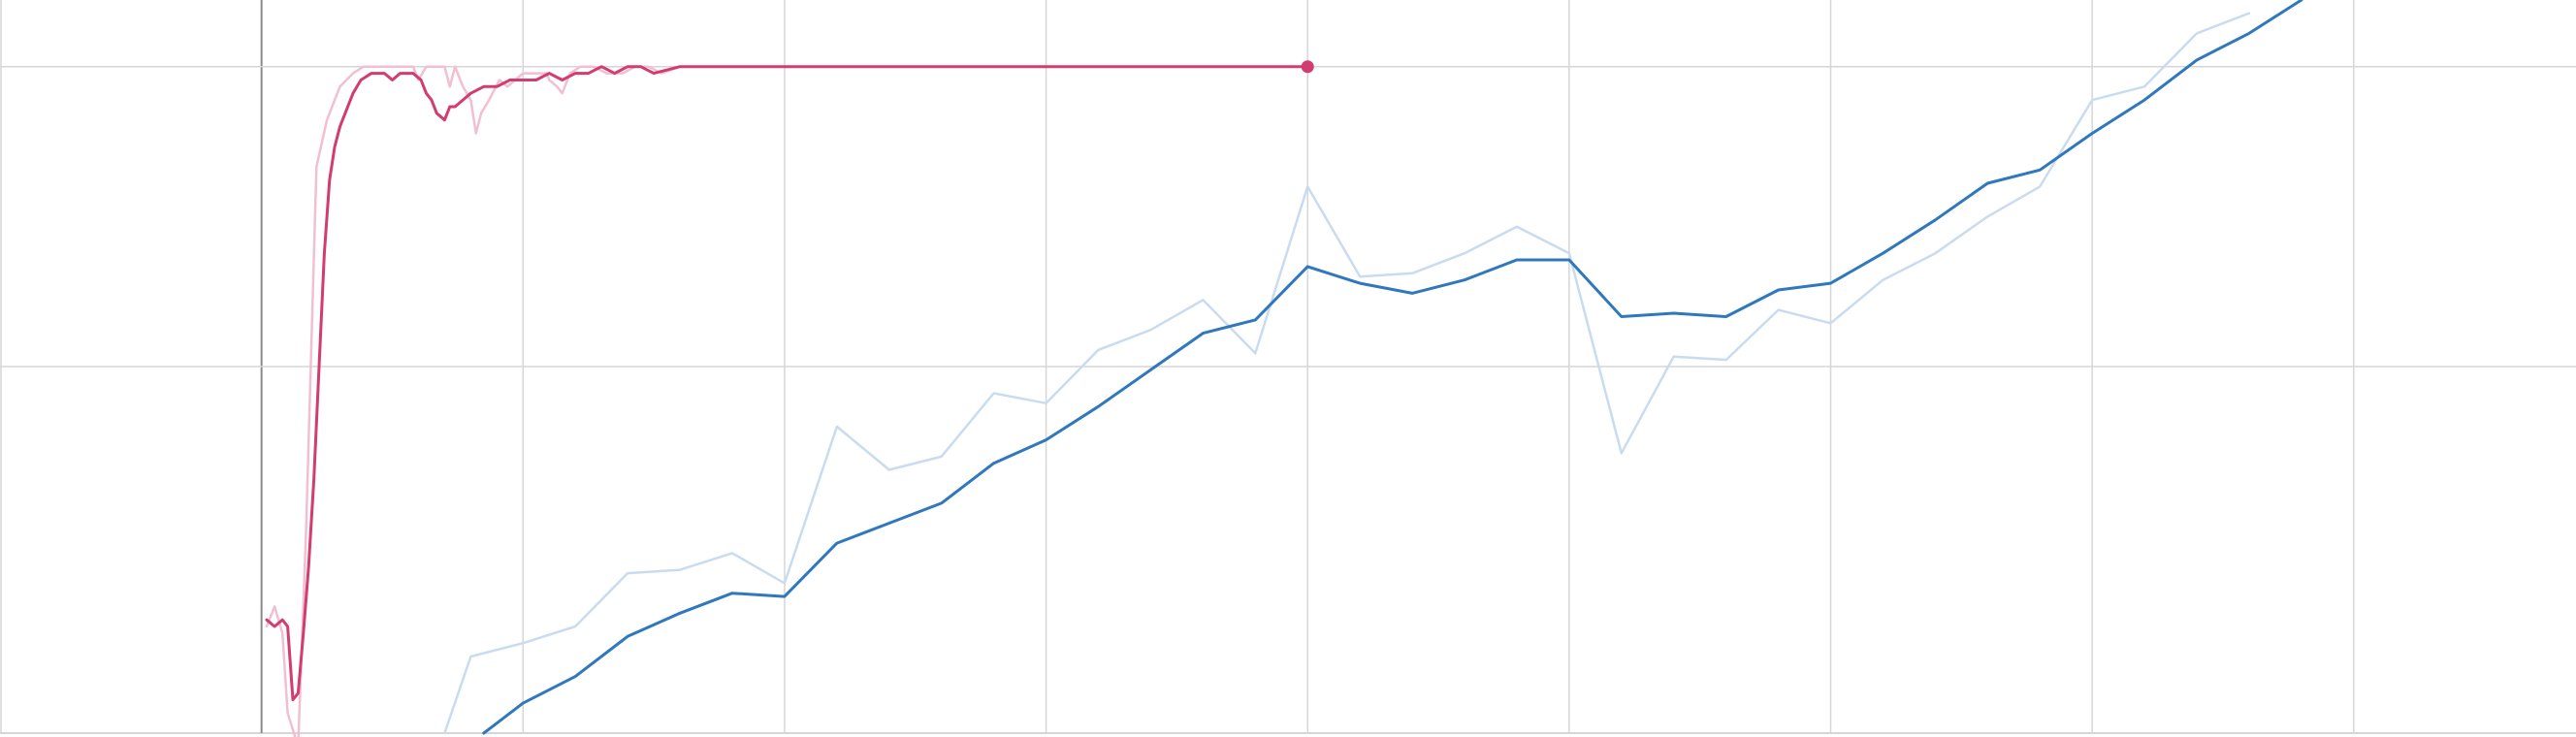 Image resolution: width=2576 pixels, height=737 pixels. I want to click on marker-layer, so click(1307, 67).